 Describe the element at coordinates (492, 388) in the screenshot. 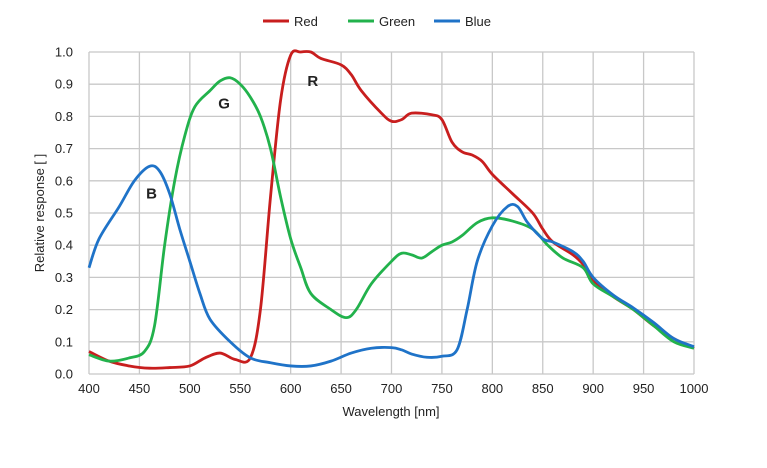

I see `x-tick-label: 800` at that location.